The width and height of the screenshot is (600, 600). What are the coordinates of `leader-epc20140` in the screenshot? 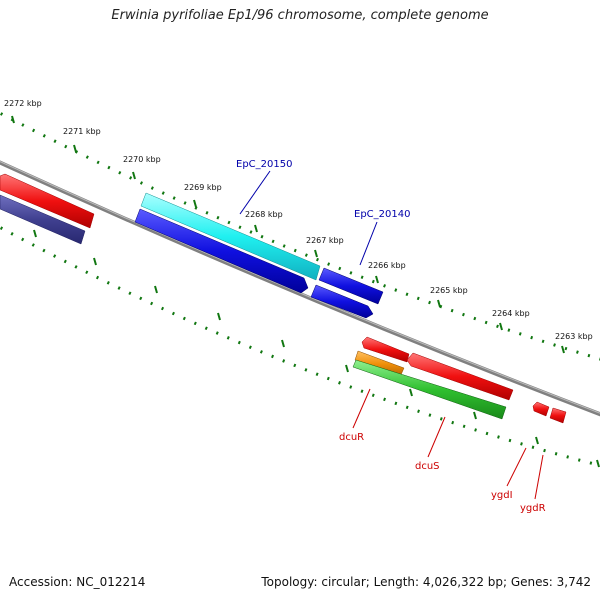 It's located at (368, 243).